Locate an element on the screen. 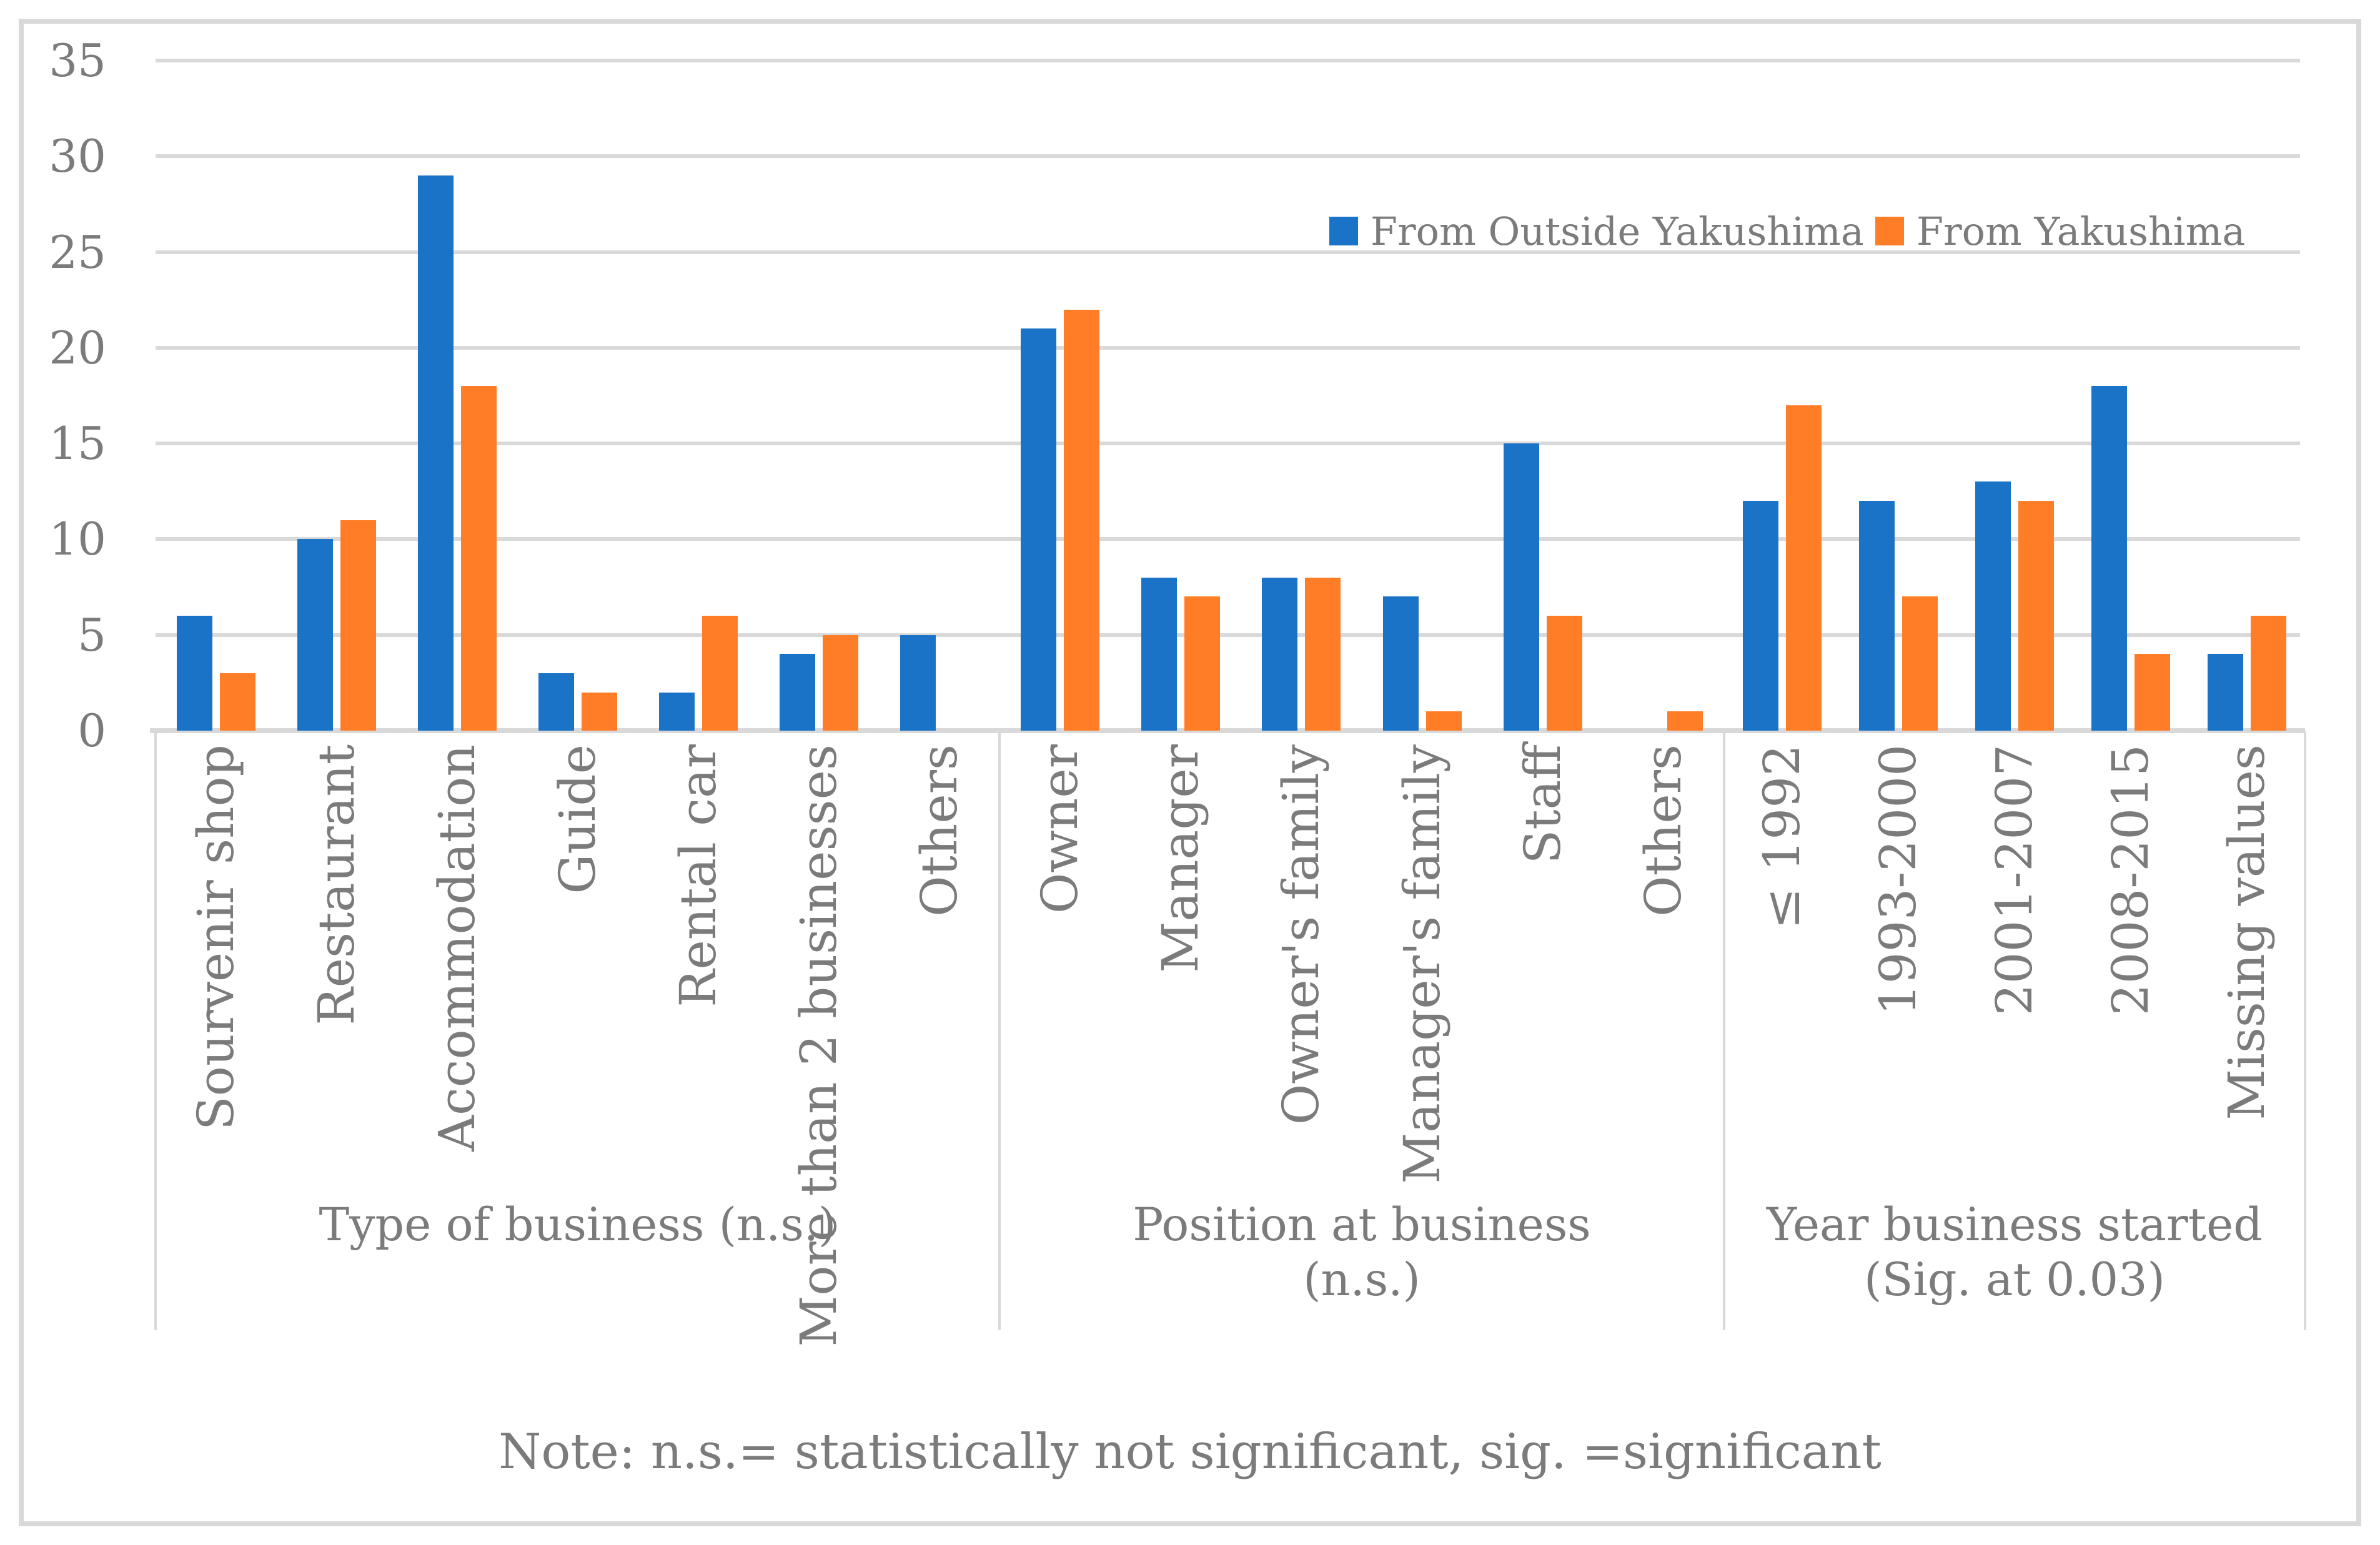 The width and height of the screenshot is (2380, 1545). bar-from-yakushima-staff is located at coordinates (1564, 673).